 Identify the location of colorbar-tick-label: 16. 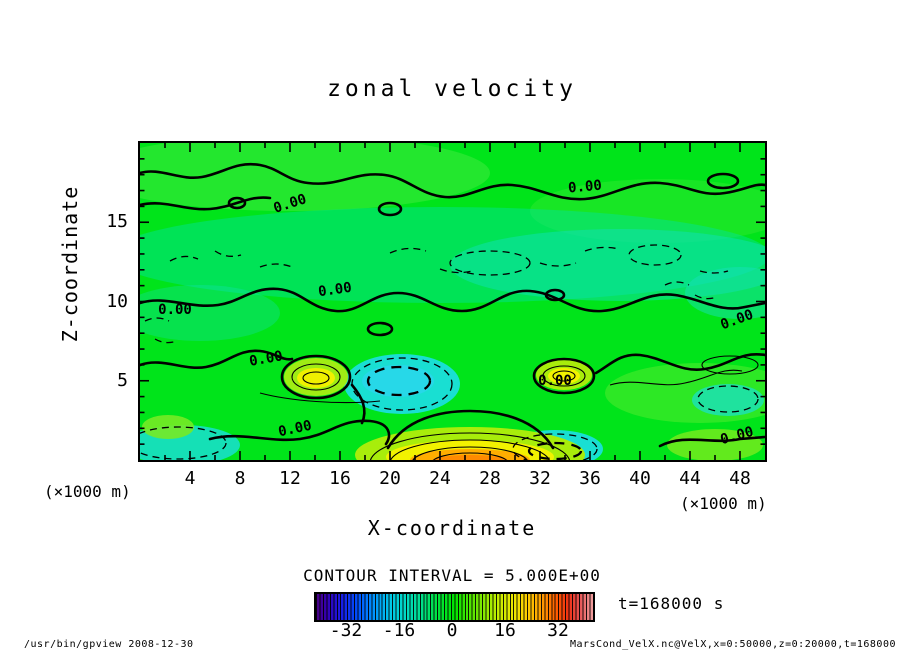
(505, 630).